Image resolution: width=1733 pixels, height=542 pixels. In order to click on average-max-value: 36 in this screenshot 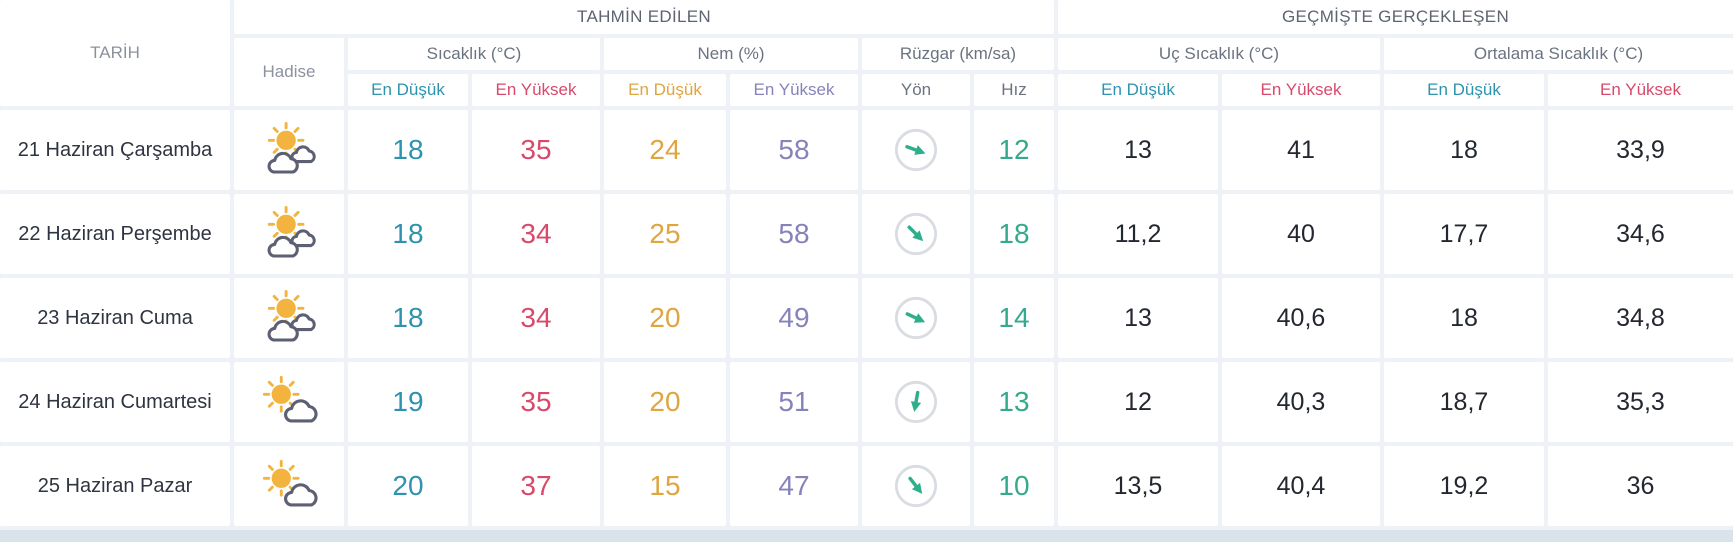, I will do `click(1640, 486)`.